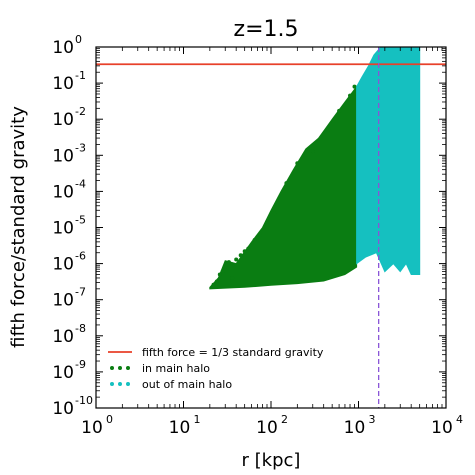  I want to click on chart-title: z=1.5, so click(266, 29).